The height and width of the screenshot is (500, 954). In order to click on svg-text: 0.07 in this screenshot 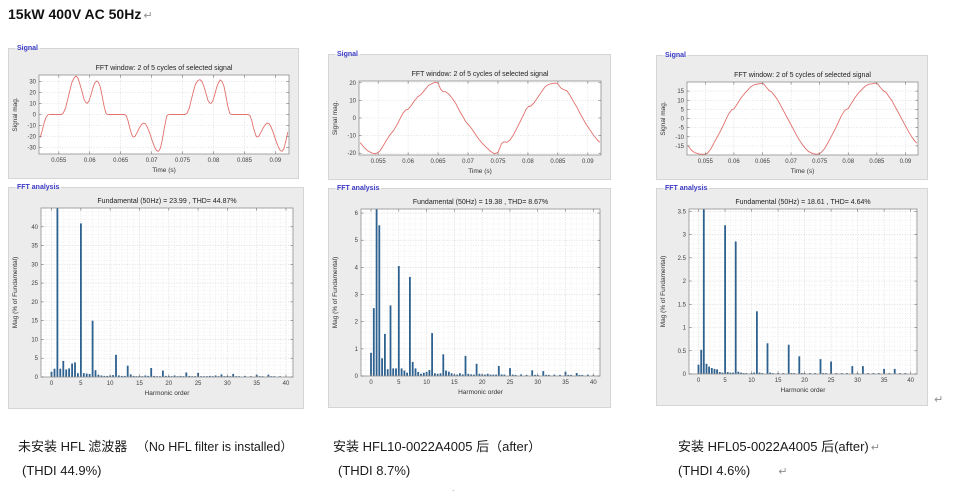, I will do `click(468, 162)`.